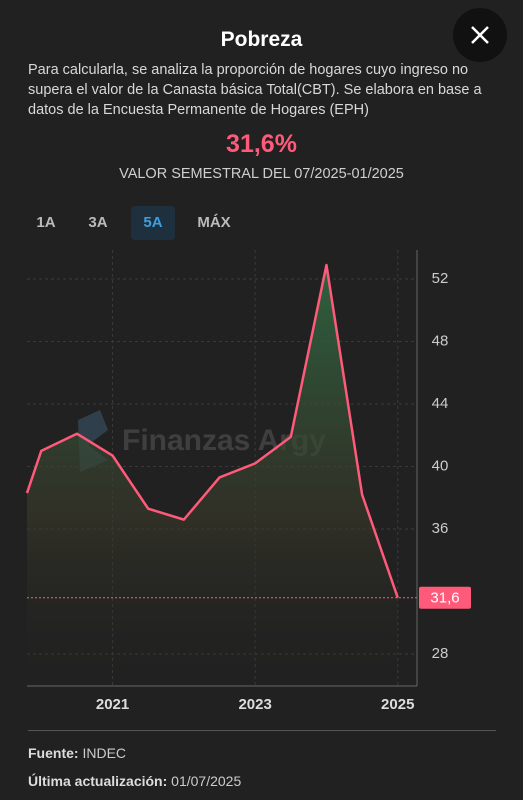 The image size is (523, 800). I want to click on source-label: Fuente:, so click(53, 753).